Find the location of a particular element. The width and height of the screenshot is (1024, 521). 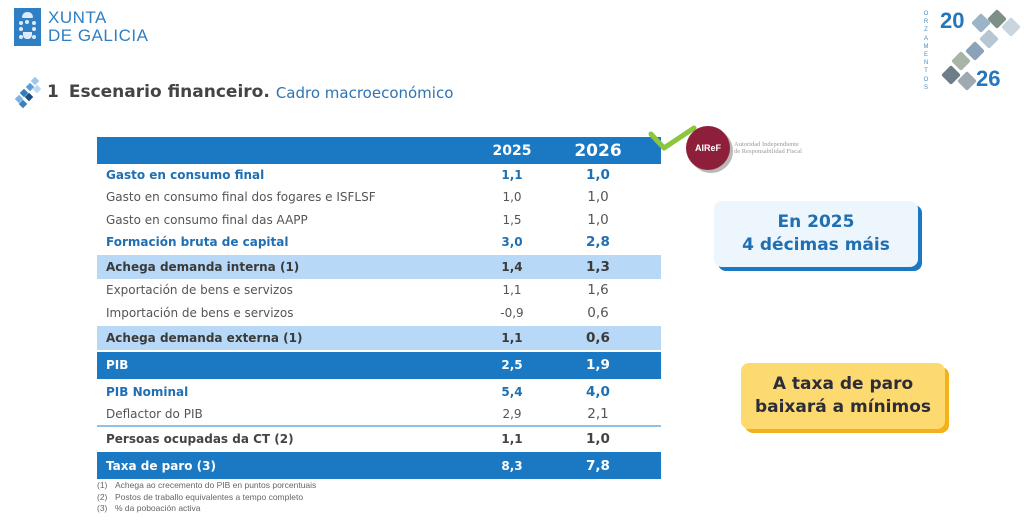

value-2025: 2,5 is located at coordinates (512, 365).